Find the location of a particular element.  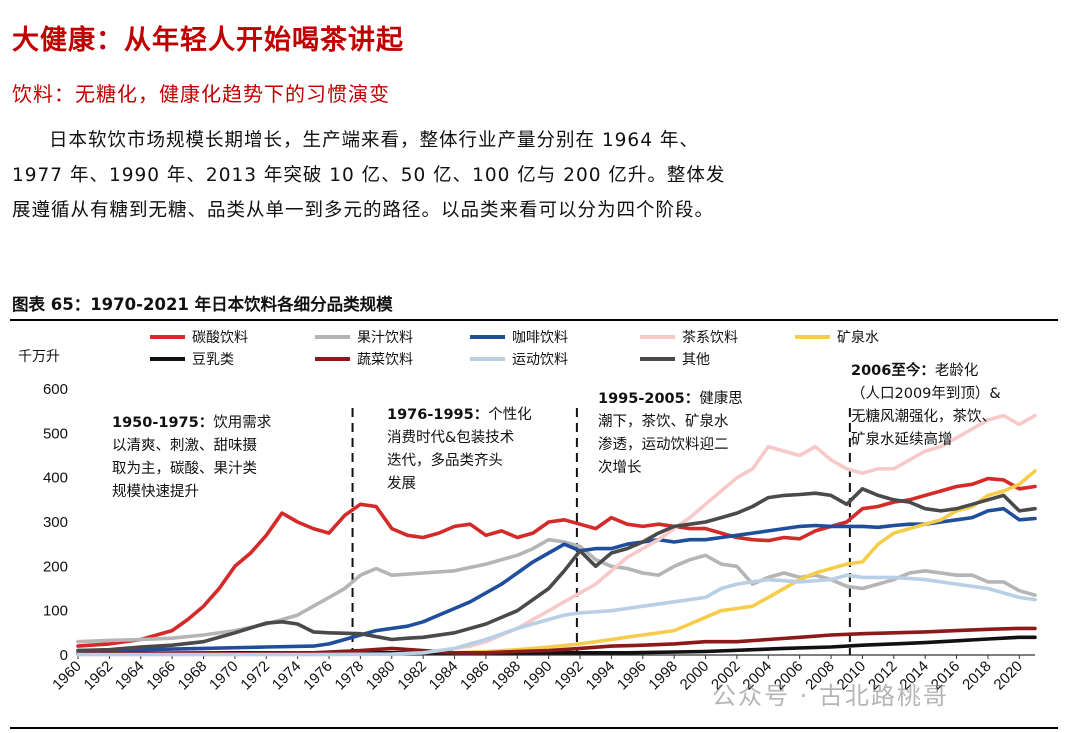

y-tick-label: 100 is located at coordinates (55, 611).